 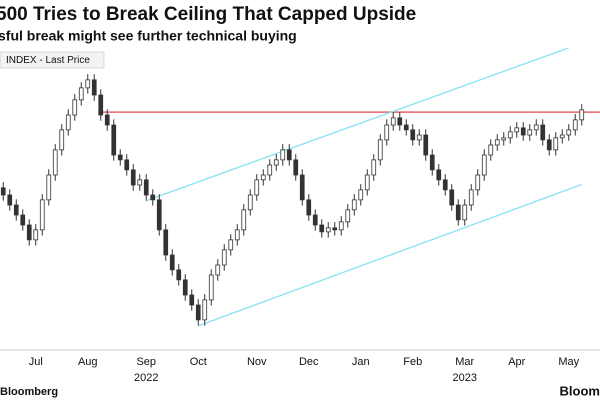 What do you see at coordinates (257, 362) in the screenshot?
I see `x-tick-label: Nov` at bounding box center [257, 362].